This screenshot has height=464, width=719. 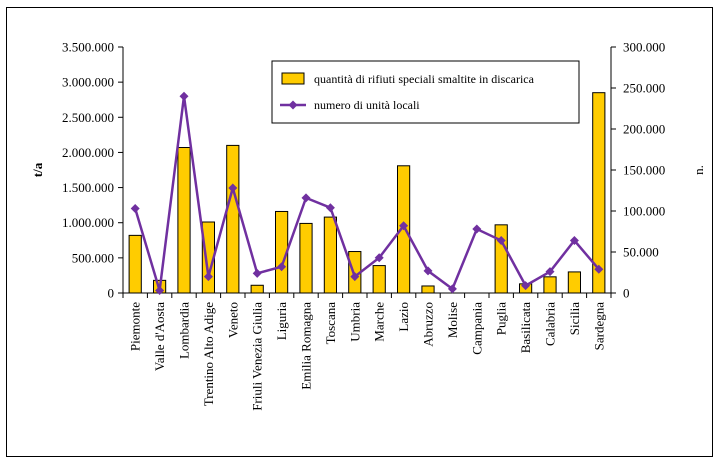 I want to click on category-label: Lazio, so click(x=403, y=317).